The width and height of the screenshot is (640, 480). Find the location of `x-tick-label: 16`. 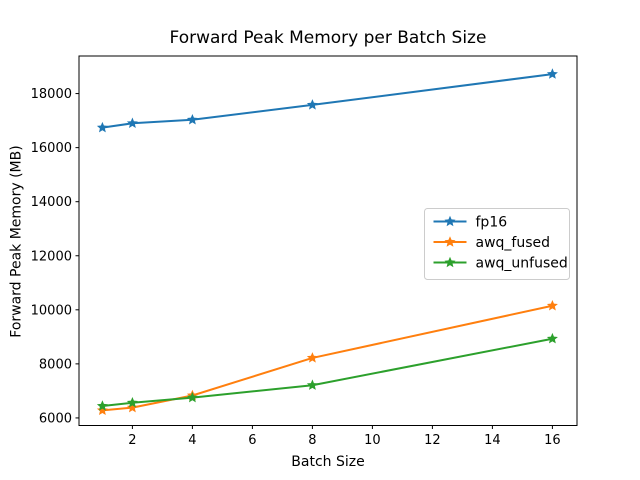

x-tick-label: 16 is located at coordinates (552, 440).